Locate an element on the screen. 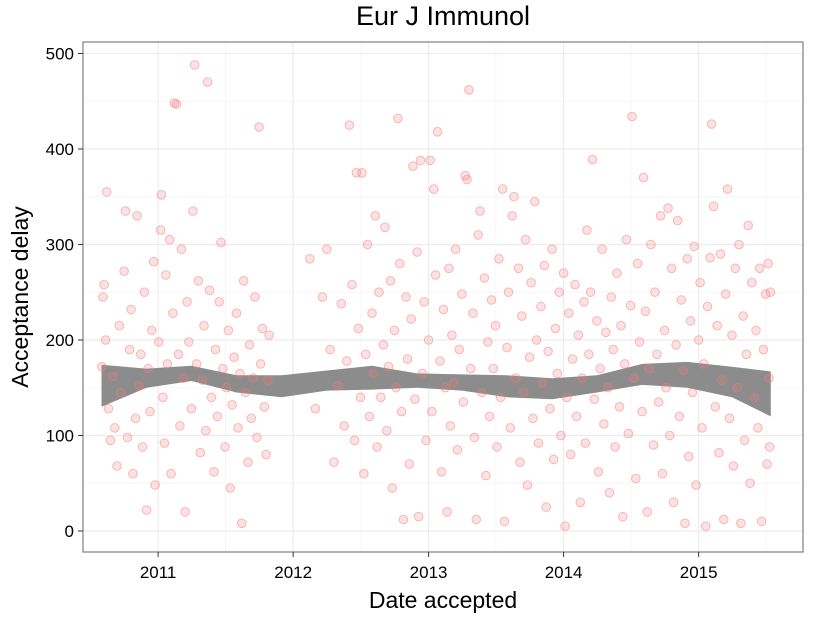 This screenshot has width=825, height=618. x-tick-label: 2014 is located at coordinates (564, 572).